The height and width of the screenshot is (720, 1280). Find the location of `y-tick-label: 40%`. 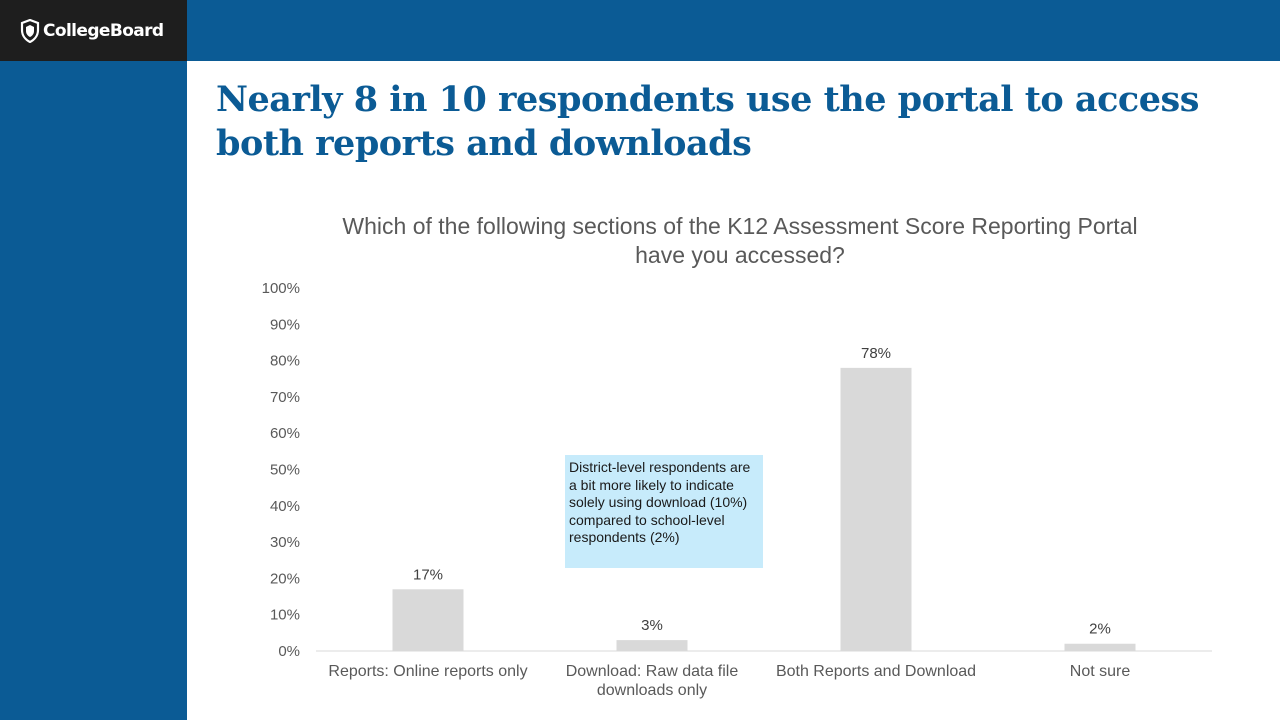

y-tick-label: 40% is located at coordinates (285, 506).